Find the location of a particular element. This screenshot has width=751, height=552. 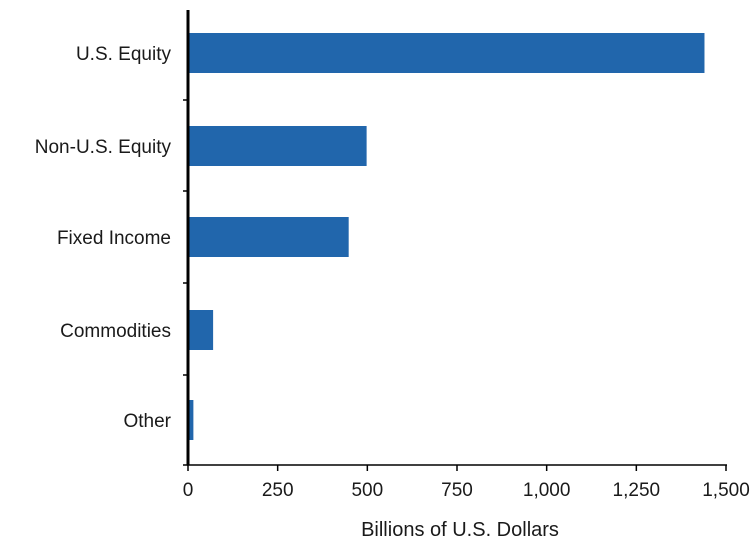

x-tick-label: 0 is located at coordinates (188, 490).